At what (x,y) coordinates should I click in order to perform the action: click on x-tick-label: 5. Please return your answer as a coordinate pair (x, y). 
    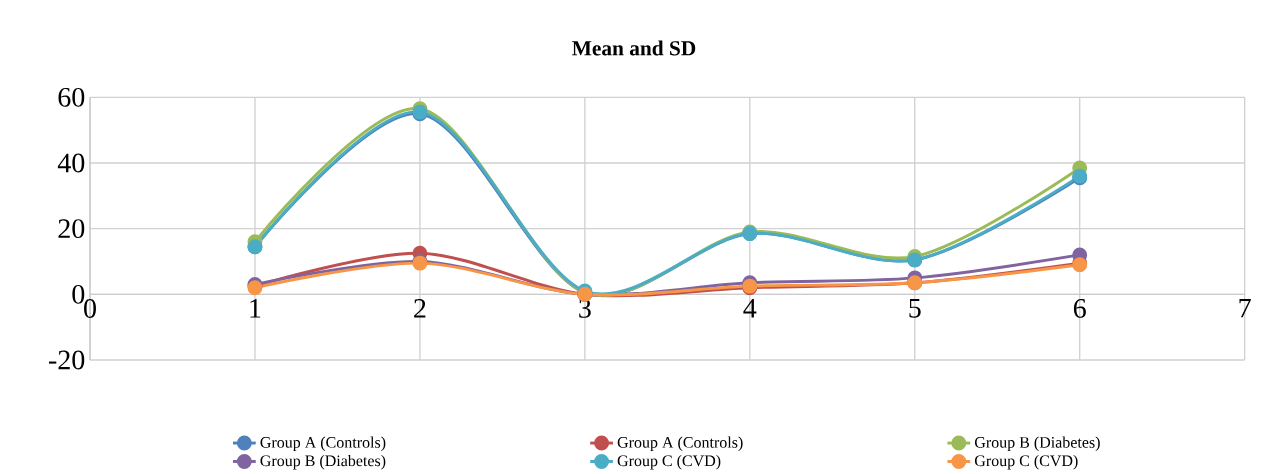
    Looking at the image, I should click on (915, 308).